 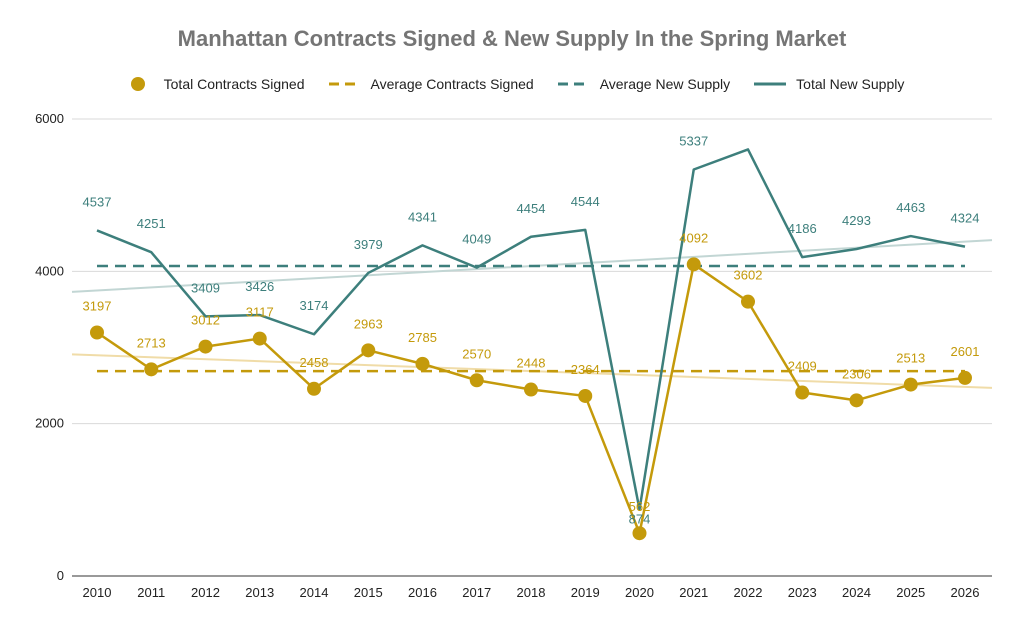 What do you see at coordinates (910, 207) in the screenshot?
I see `supply-data-label: 4463` at bounding box center [910, 207].